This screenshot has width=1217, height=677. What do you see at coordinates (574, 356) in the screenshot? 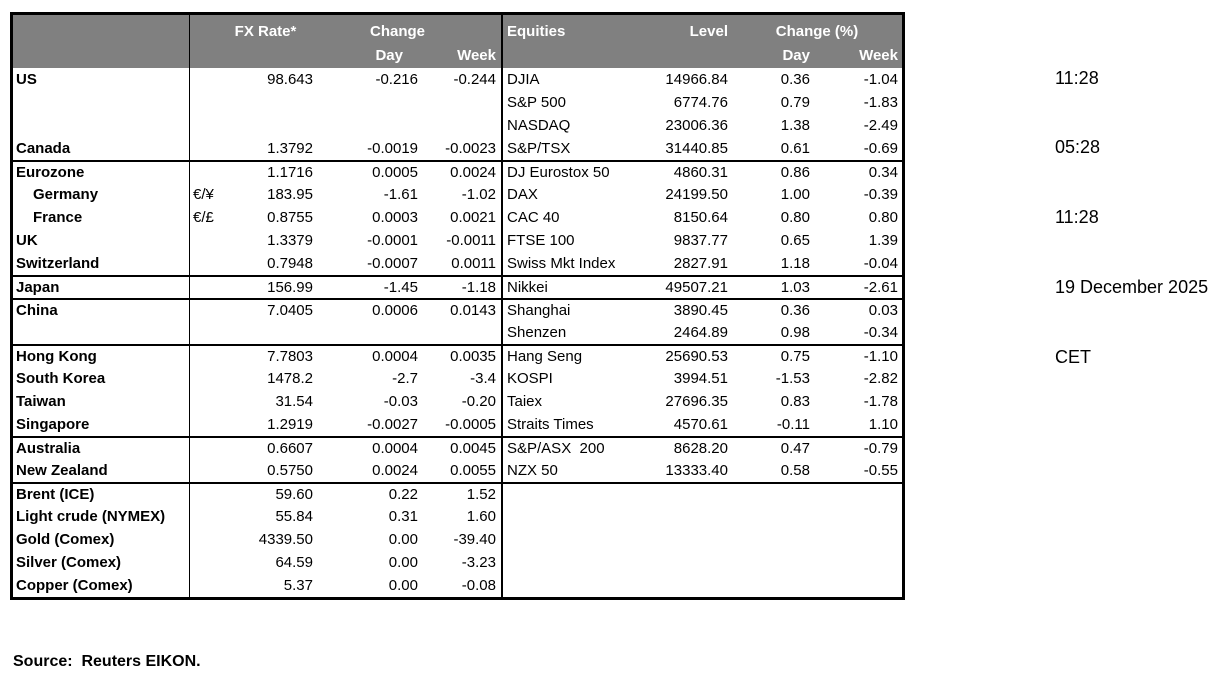
I see `equity-name-cell: Hang Seng` at bounding box center [574, 356].